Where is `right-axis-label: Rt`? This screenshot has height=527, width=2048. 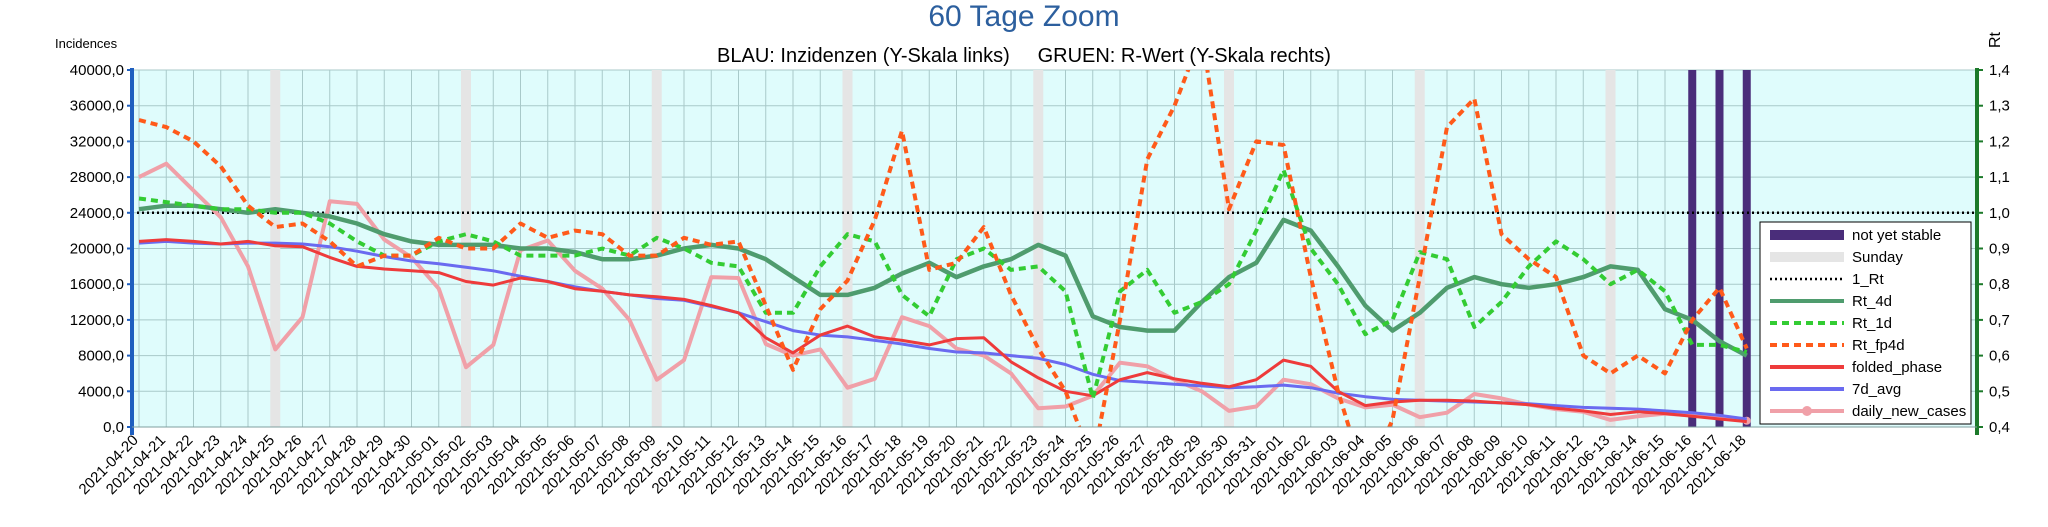
right-axis-label: Rt is located at coordinates (1995, 39).